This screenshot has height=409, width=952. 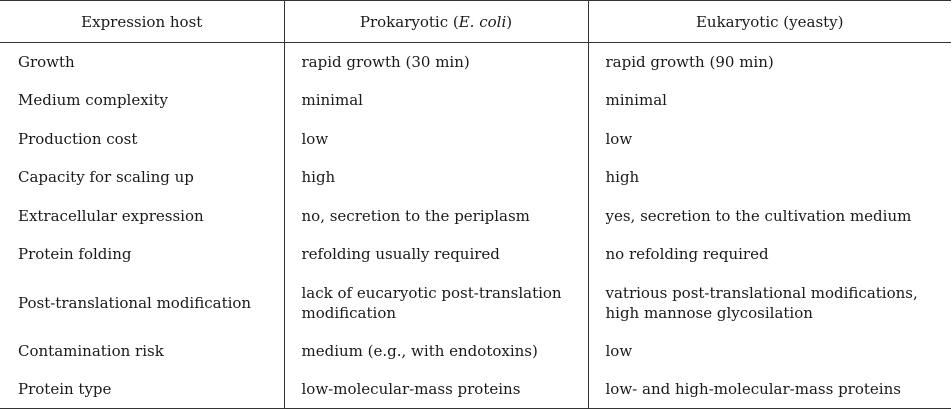 I want to click on row-eukaryotic-value: no refolding required, so click(x=769, y=254).